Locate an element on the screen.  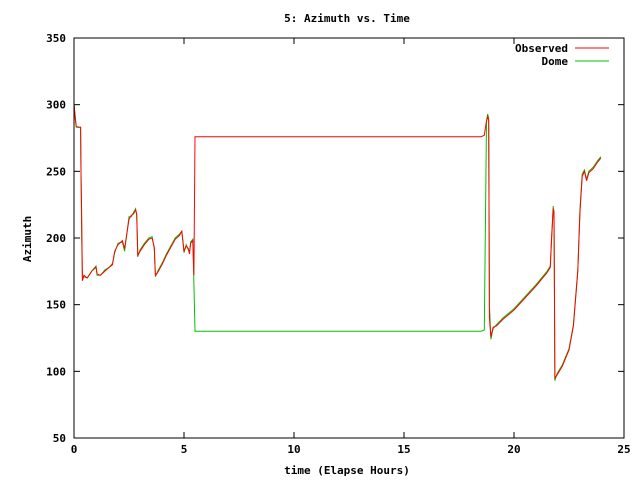
y-tick-label: 50 is located at coordinates (59, 438).